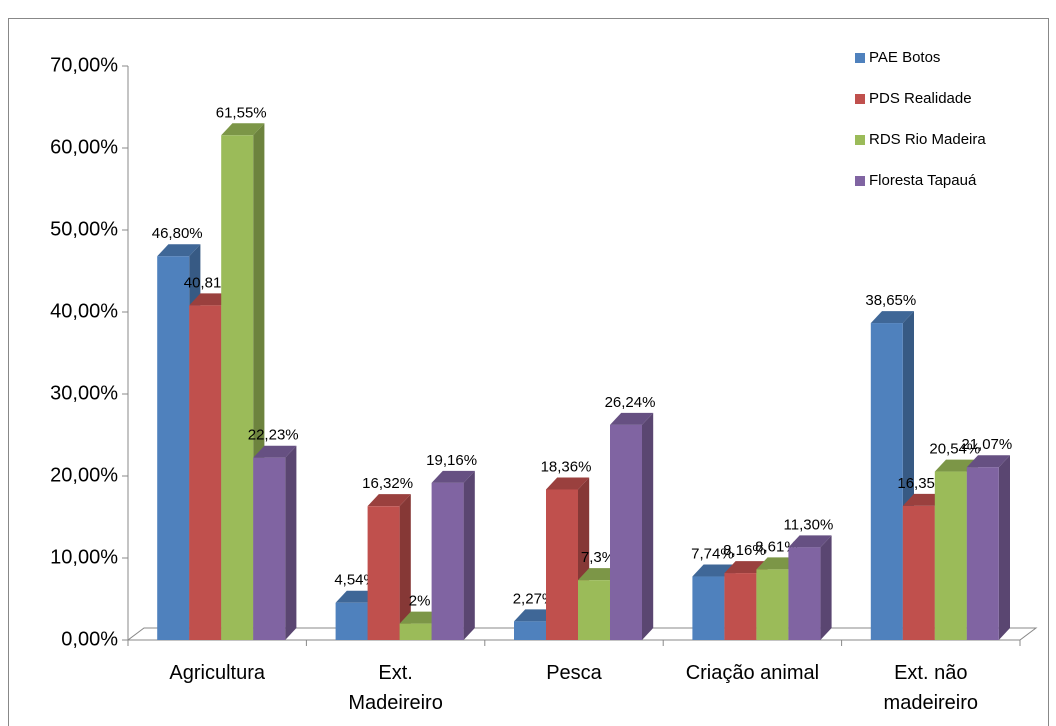 Image resolution: width=1056 pixels, height=726 pixels. I want to click on y-tick-label: 20,00%, so click(84, 475).